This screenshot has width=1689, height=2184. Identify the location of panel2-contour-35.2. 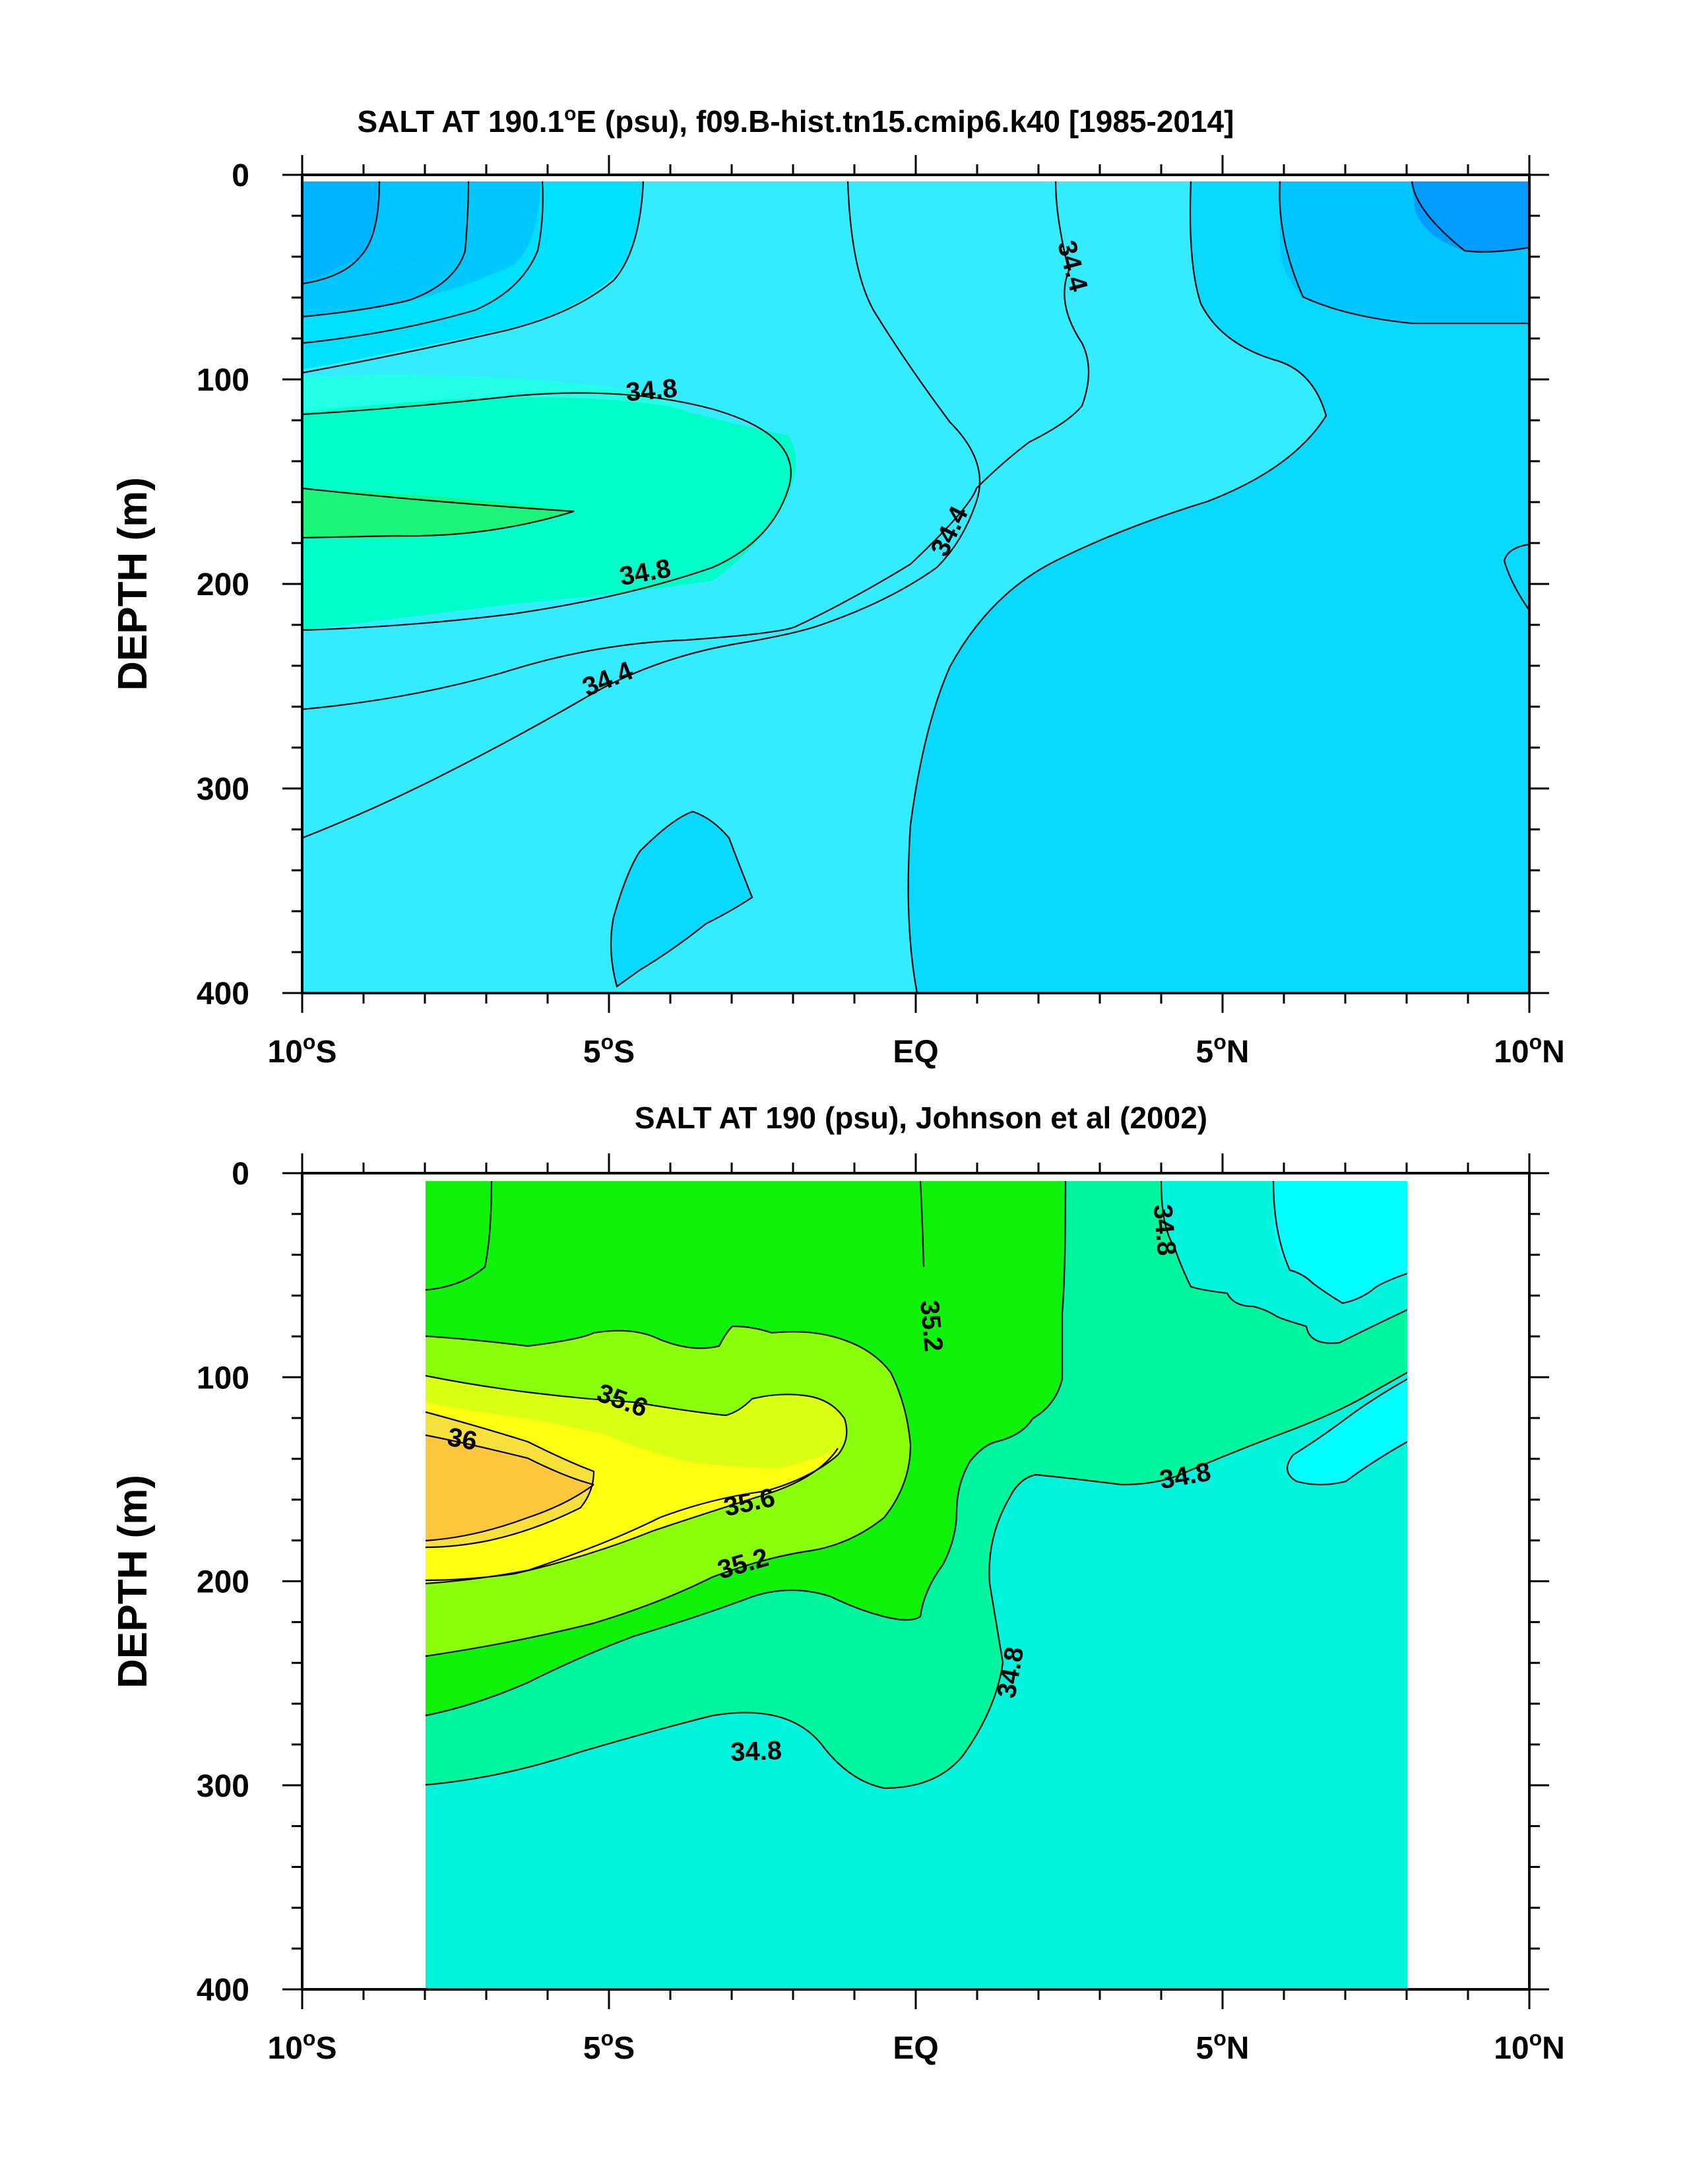
(668, 1491).